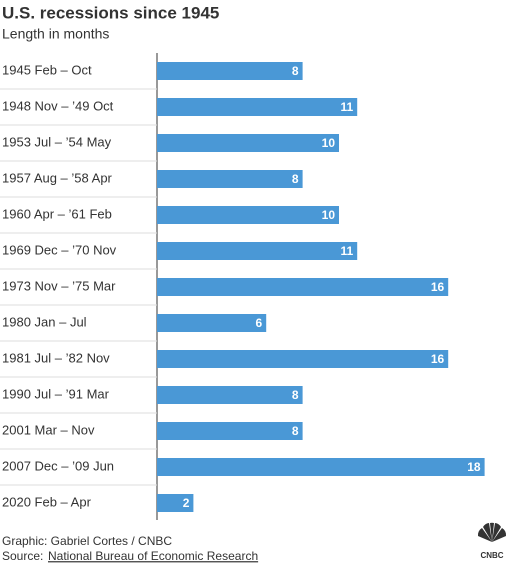 The width and height of the screenshot is (525, 566). What do you see at coordinates (57, 177) in the screenshot?
I see `category-label: 1957 Aug – ’58 Apr` at bounding box center [57, 177].